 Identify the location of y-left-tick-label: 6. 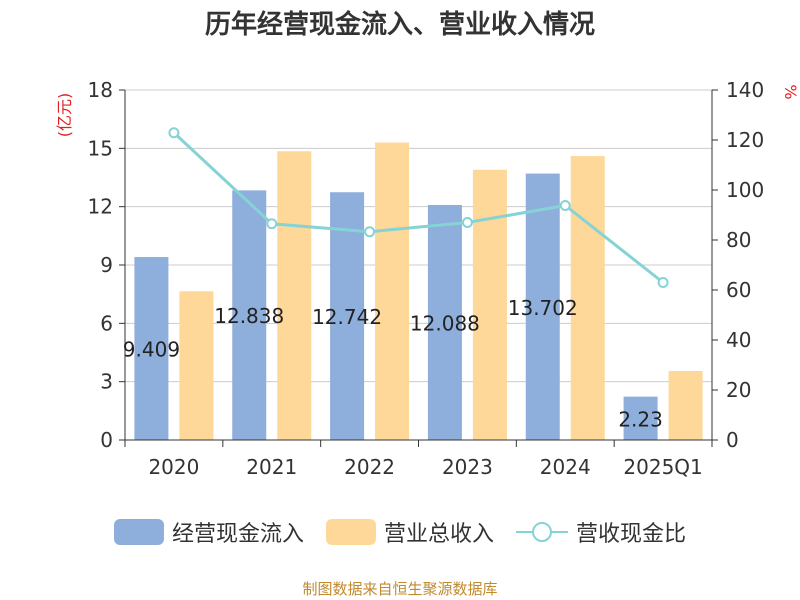
(106, 323).